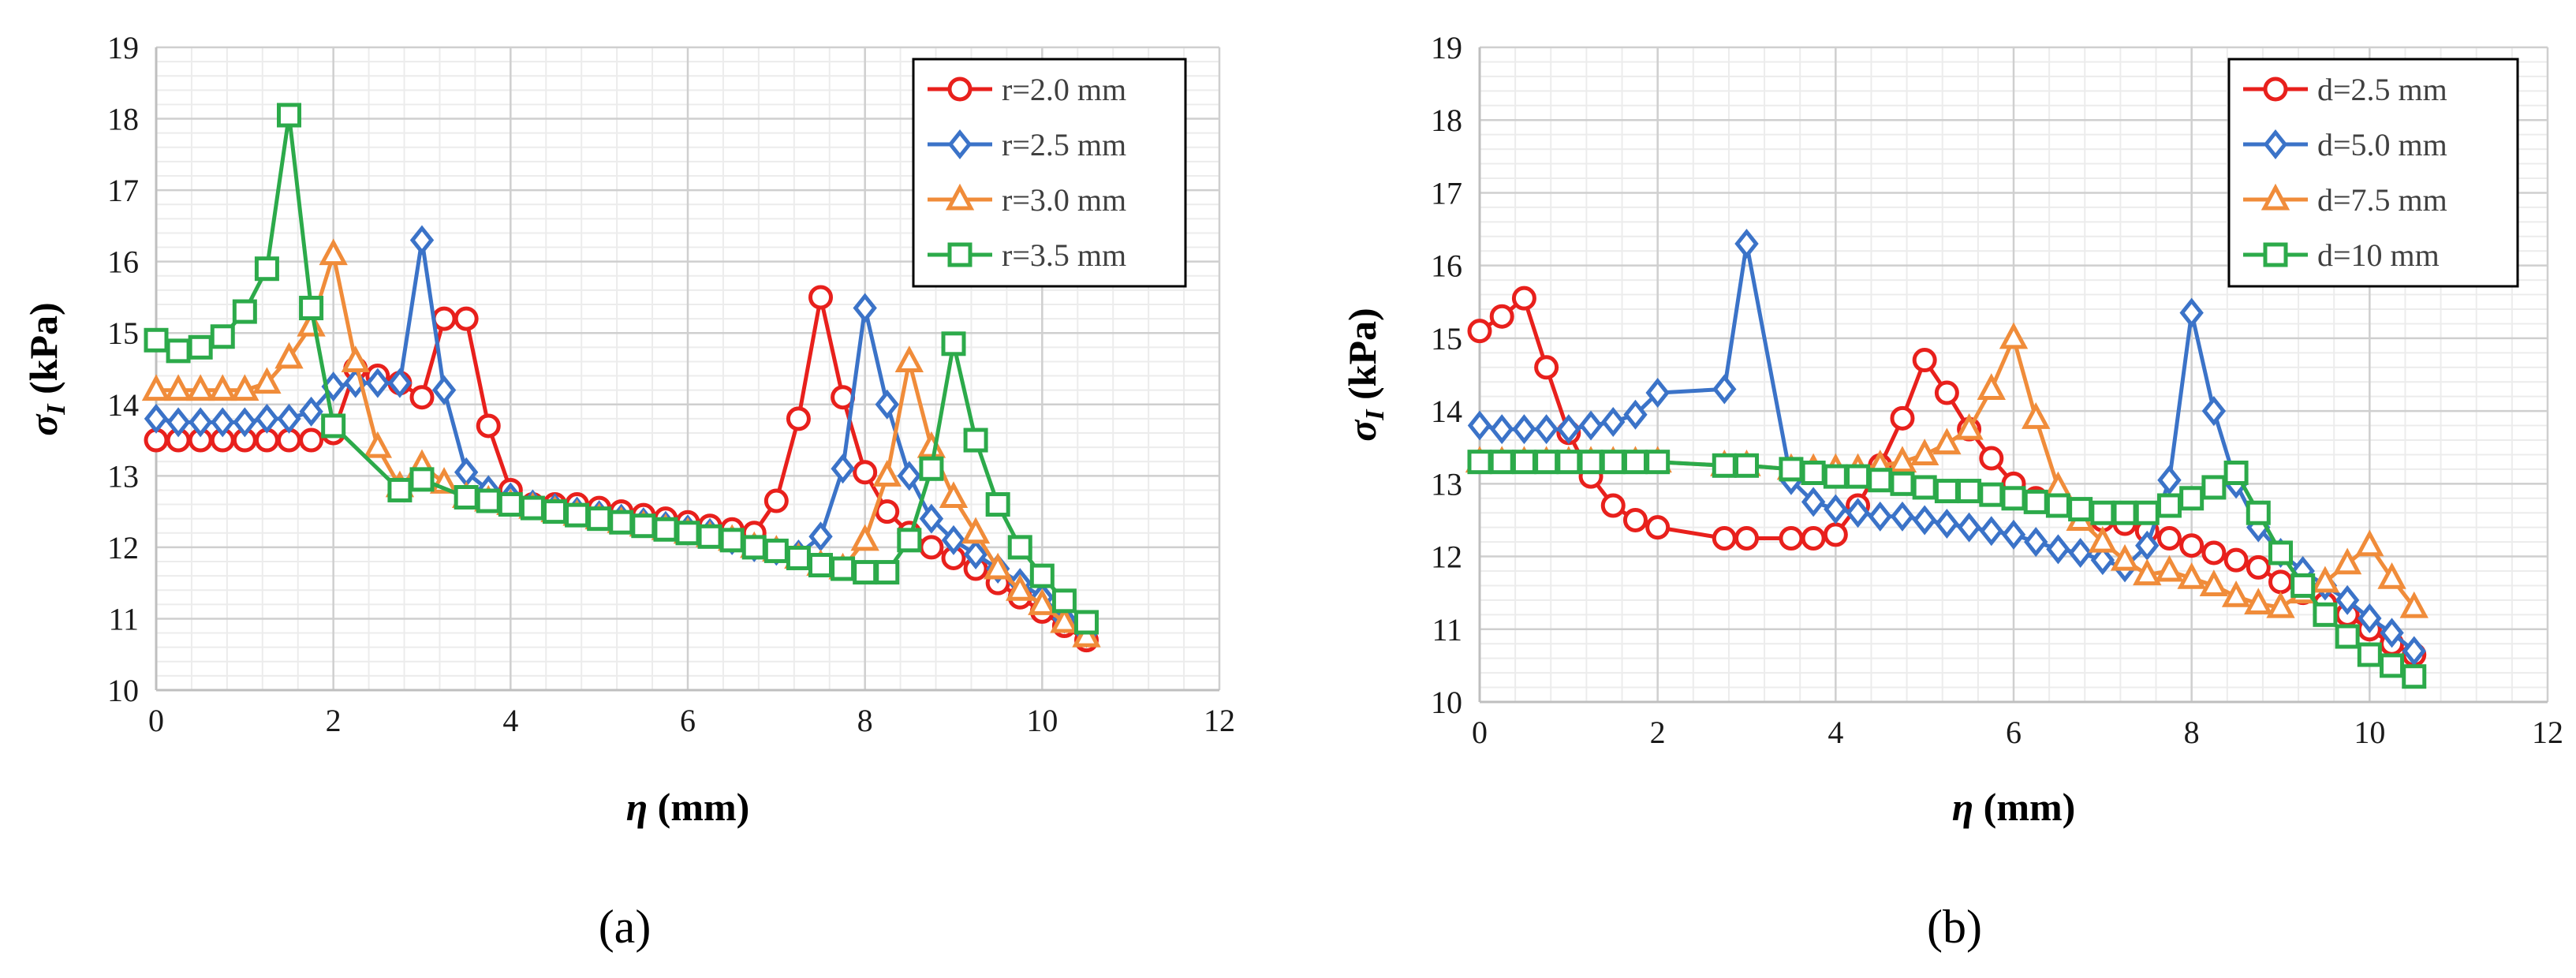  I want to click on legend-label: r=3.5 mm, so click(1064, 255).